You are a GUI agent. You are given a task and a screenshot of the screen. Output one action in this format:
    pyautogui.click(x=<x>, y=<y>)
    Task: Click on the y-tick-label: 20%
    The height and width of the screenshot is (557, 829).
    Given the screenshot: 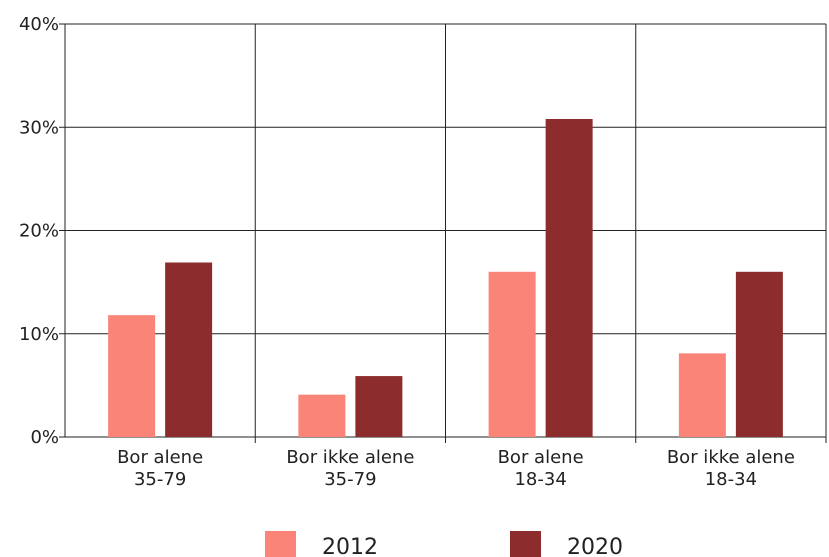 What is the action you would take?
    pyautogui.click(x=39, y=231)
    